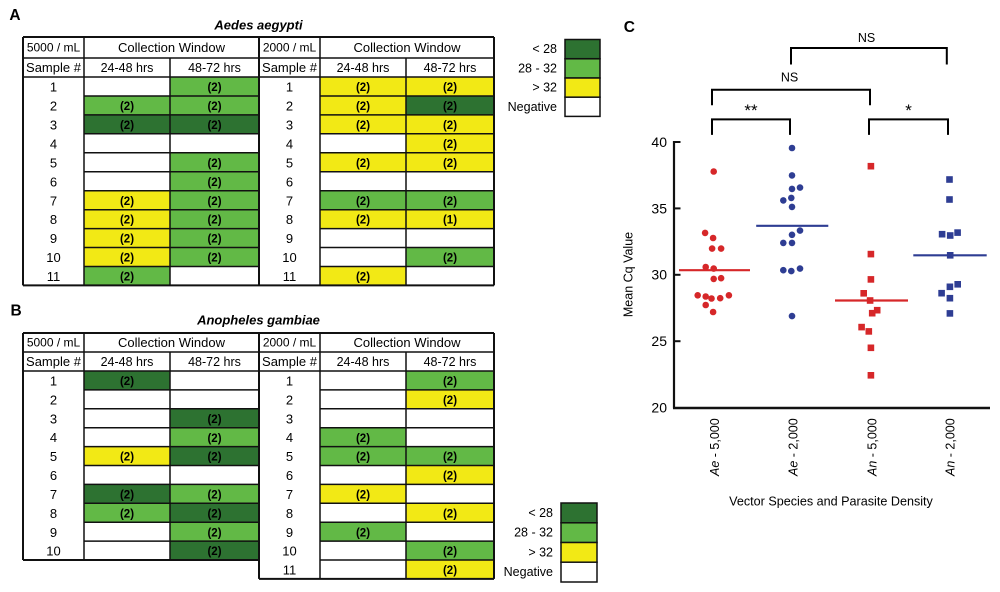  What do you see at coordinates (715, 447) in the screenshot?
I see `svg-text: Ae - 5,000` at bounding box center [715, 447].